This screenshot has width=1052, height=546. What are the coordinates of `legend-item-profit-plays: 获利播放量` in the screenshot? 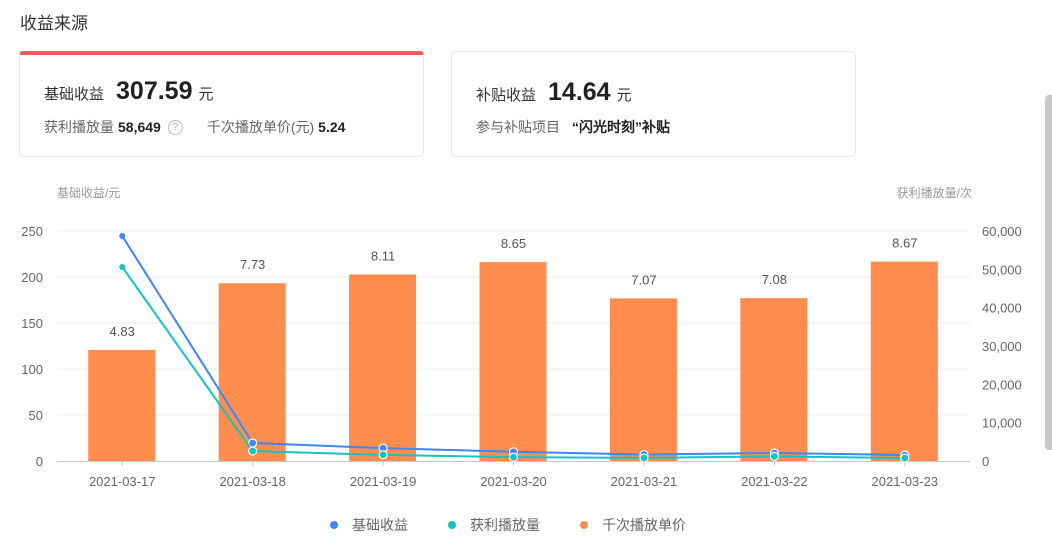 It's located at (494, 525).